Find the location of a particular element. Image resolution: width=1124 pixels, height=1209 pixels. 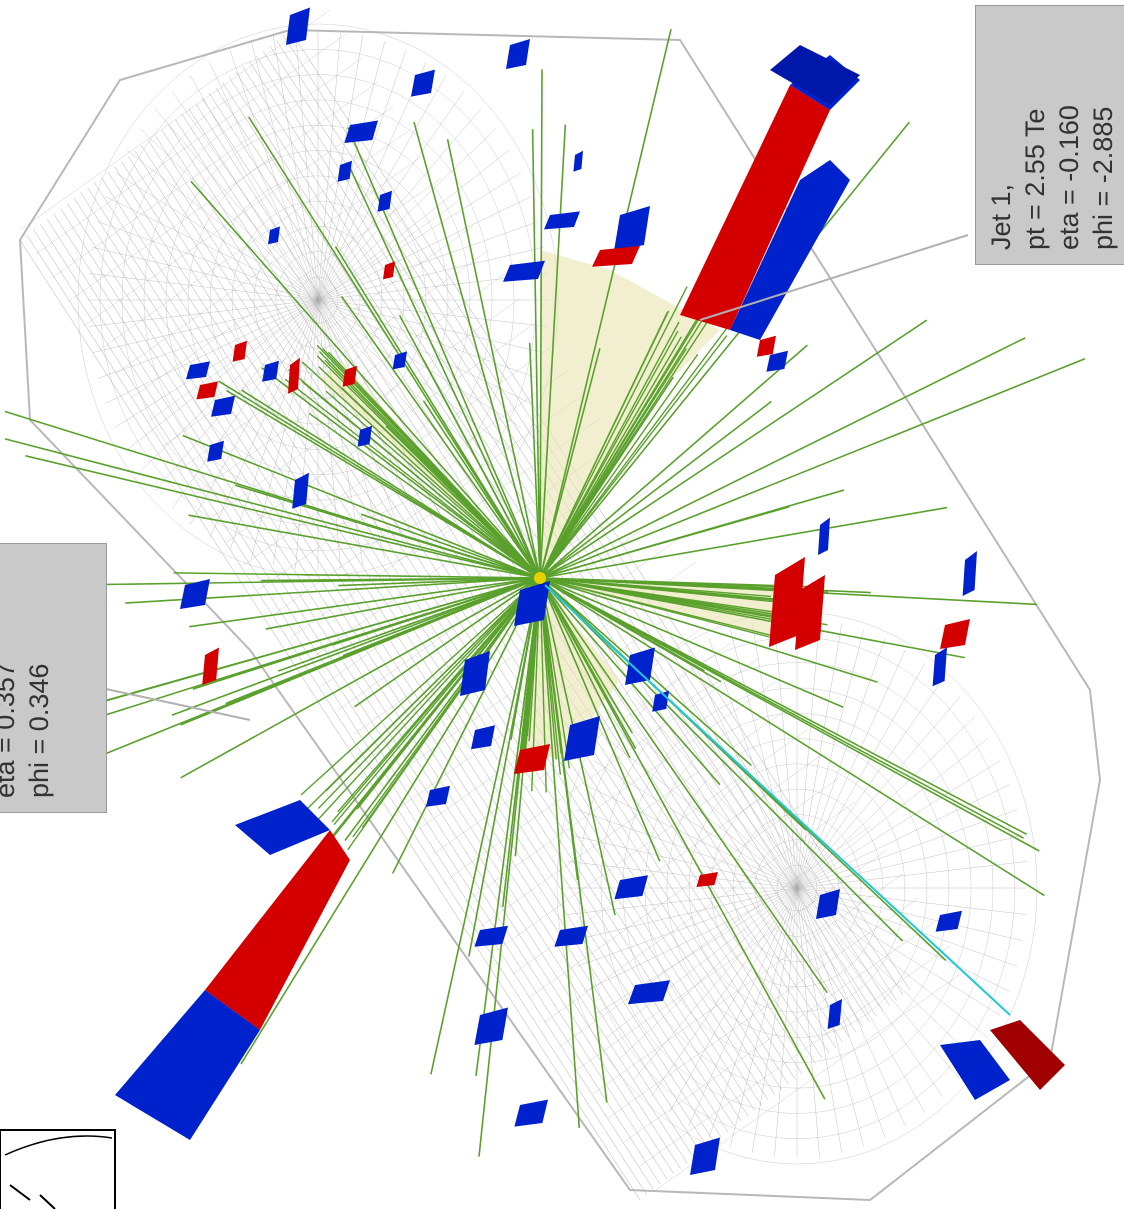

jet1-label-line1: Jet 1, is located at coordinates (1001, 216).